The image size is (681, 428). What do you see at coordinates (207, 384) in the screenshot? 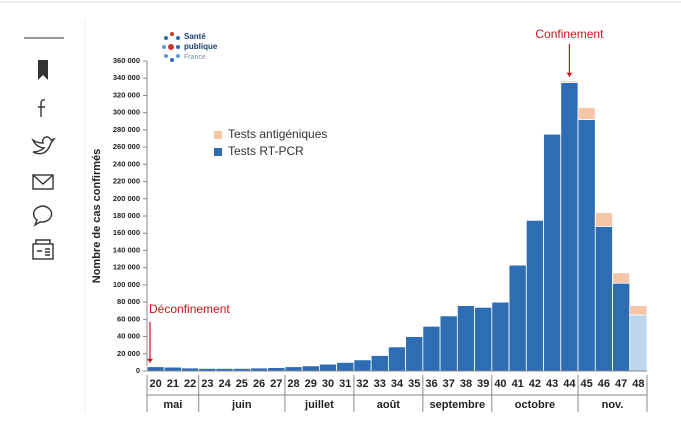
I see `x-tick-label: 23` at bounding box center [207, 384].